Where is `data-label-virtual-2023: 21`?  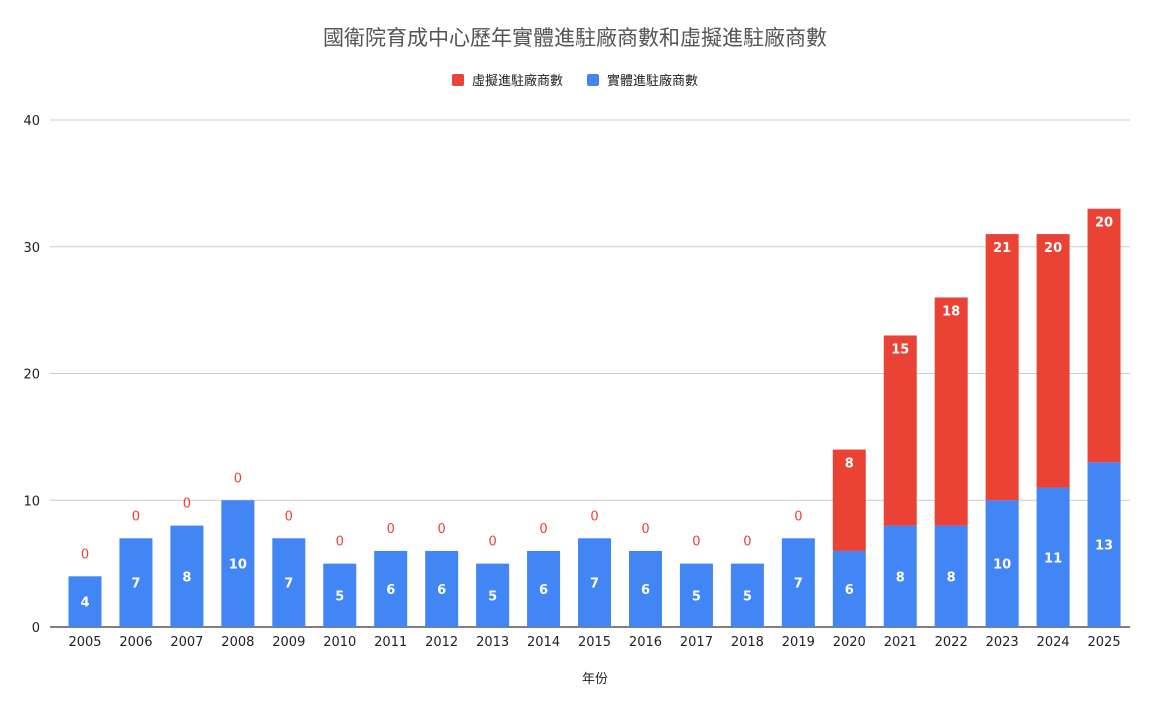
data-label-virtual-2023: 21 is located at coordinates (1002, 248).